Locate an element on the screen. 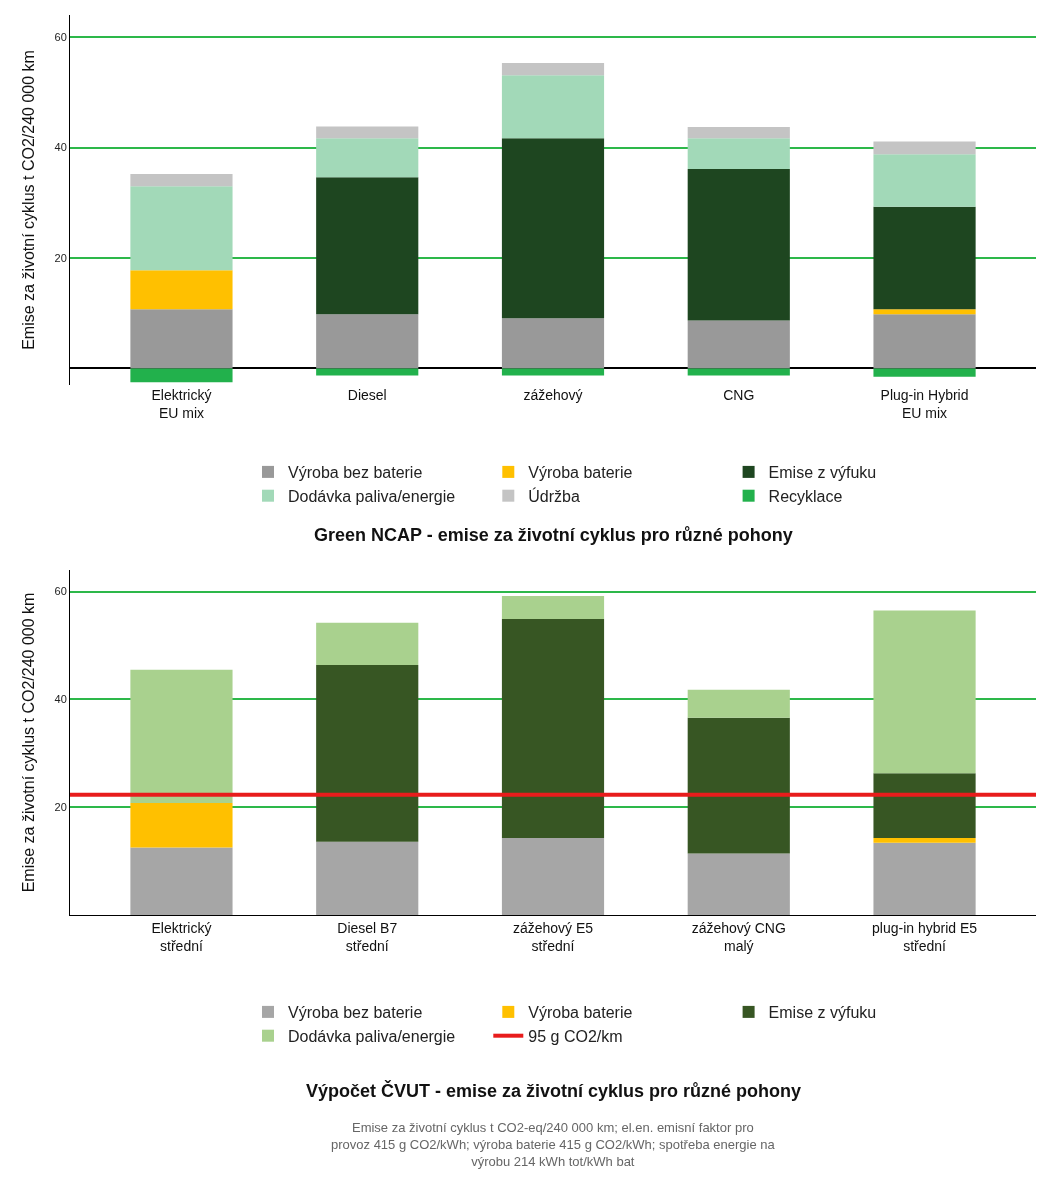 The width and height of the screenshot is (1046, 1189). x-tick-label: plug-in hybrid E5 střední is located at coordinates (925, 936).